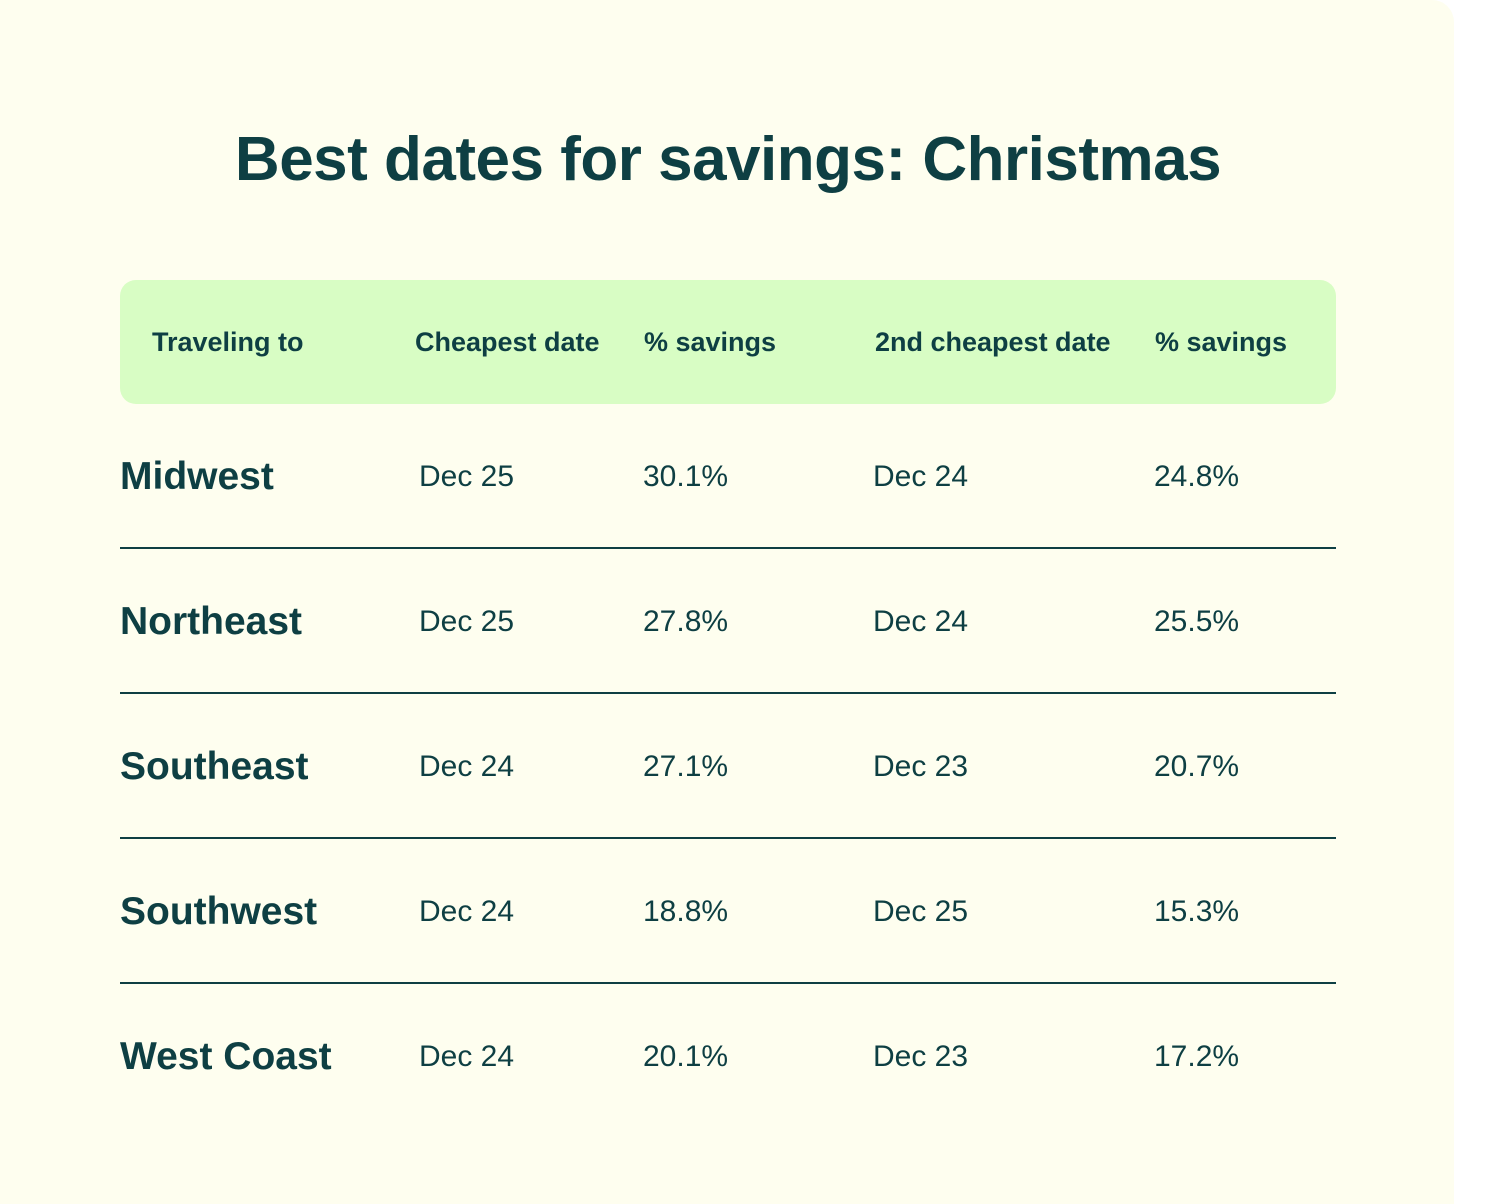  Describe the element at coordinates (1197, 621) in the screenshot. I see `second-savings-cell: 25.5%` at that location.